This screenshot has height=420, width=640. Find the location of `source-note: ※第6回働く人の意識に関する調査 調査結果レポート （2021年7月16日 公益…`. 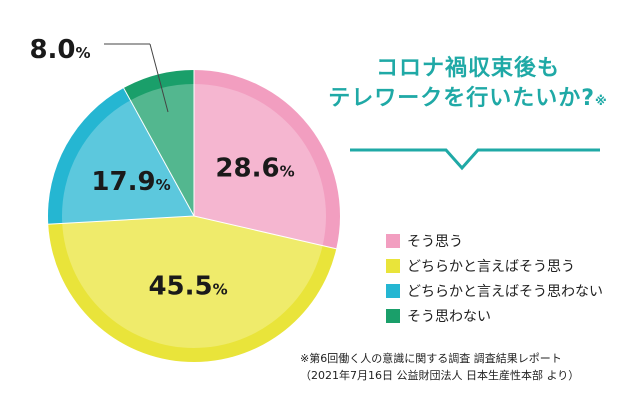

source-note: ※第6回働く人の意識に関する調査 調査結果レポート （2021年7月16日 公益… is located at coordinates (439, 367).